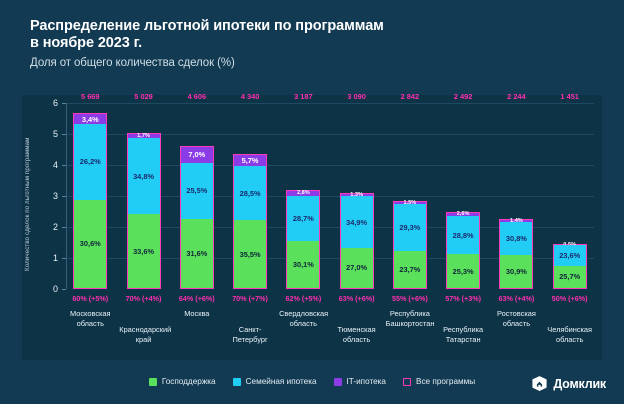 This screenshot has height=404, width=624. Describe the element at coordinates (366, 381) in the screenshot. I see `legend-label: IT-ипотека` at that location.